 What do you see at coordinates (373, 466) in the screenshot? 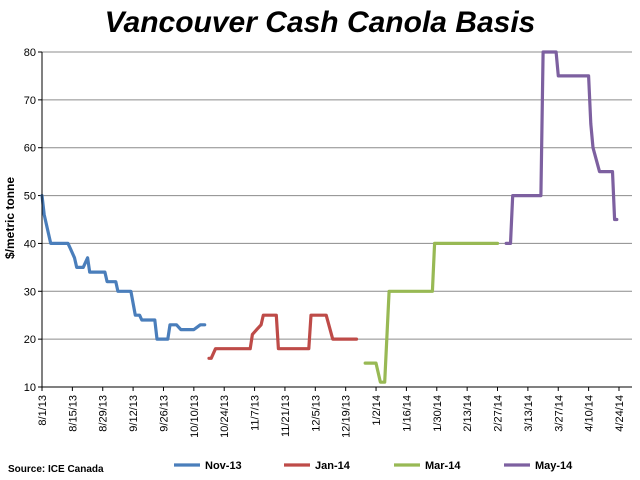
I see `legend: Nov-13 Jan-14 Mar-14 May-14` at bounding box center [373, 466].